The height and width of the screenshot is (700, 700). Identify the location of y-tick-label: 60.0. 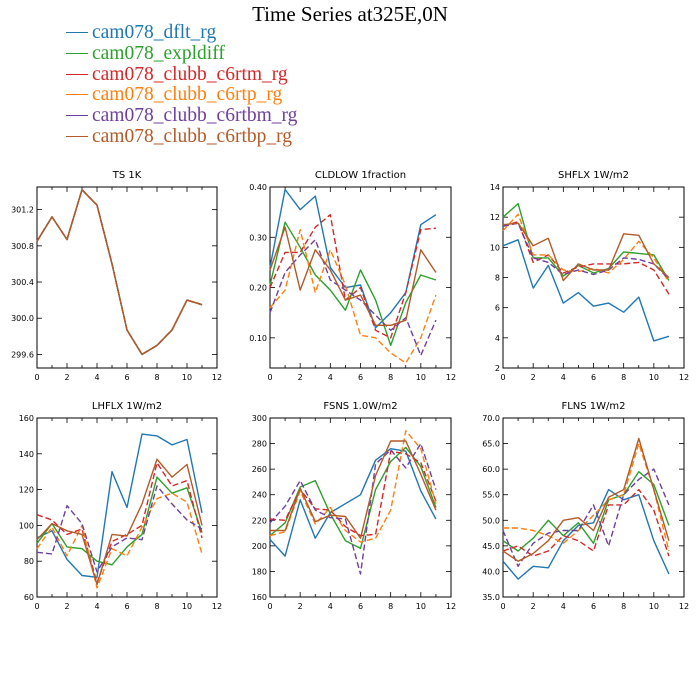
(491, 469).